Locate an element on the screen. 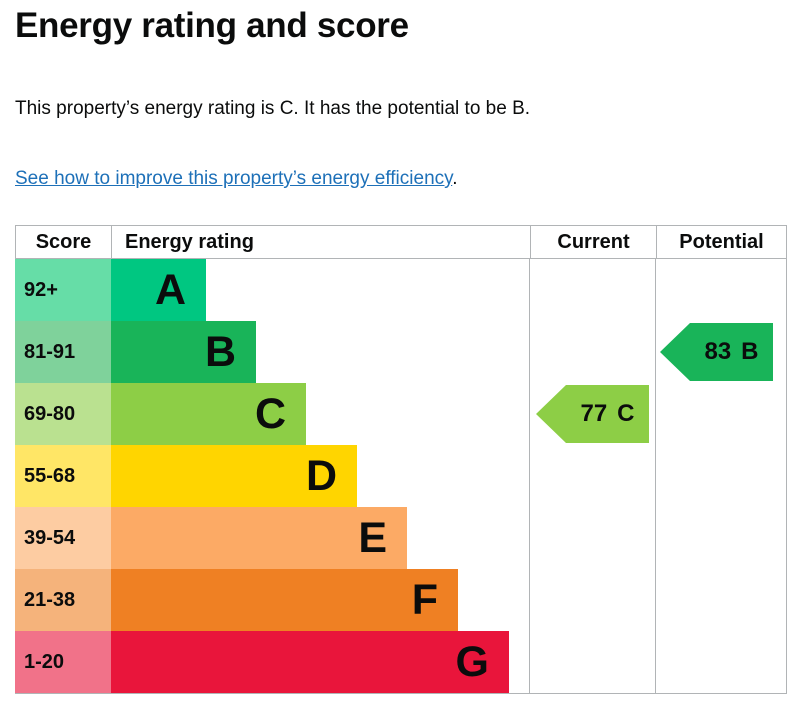  band-bar-f: F is located at coordinates (284, 600).